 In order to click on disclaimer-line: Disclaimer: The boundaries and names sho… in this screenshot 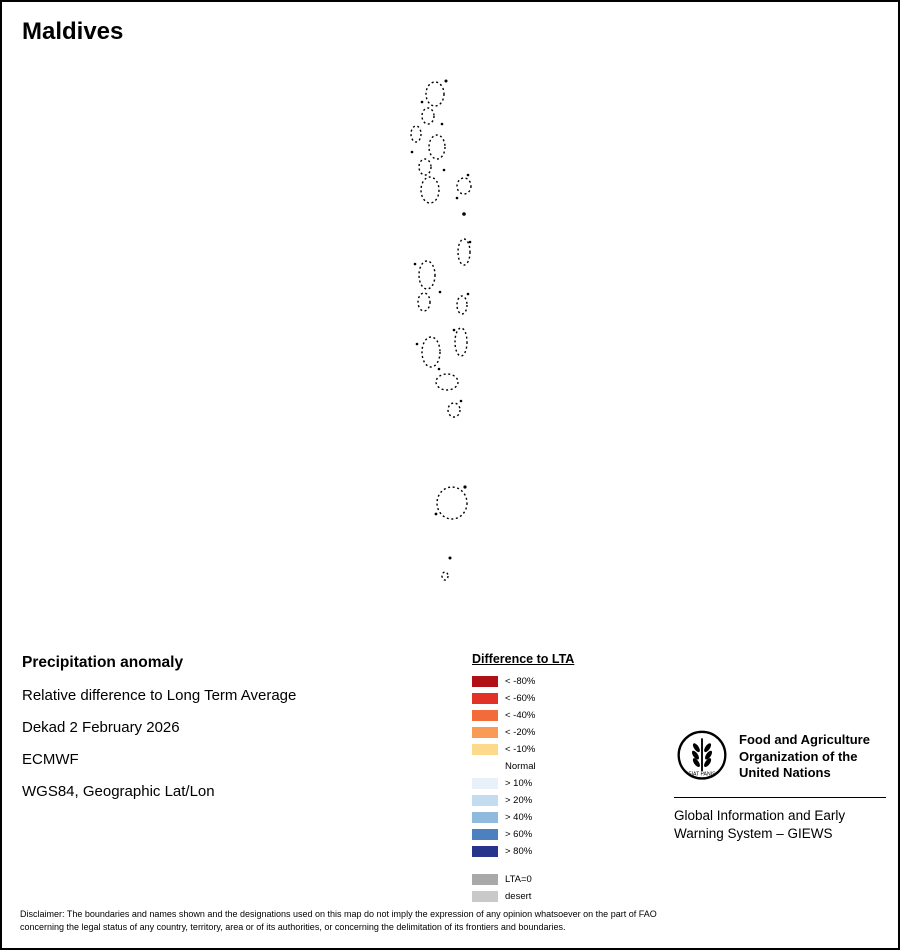, I will do `click(338, 914)`.